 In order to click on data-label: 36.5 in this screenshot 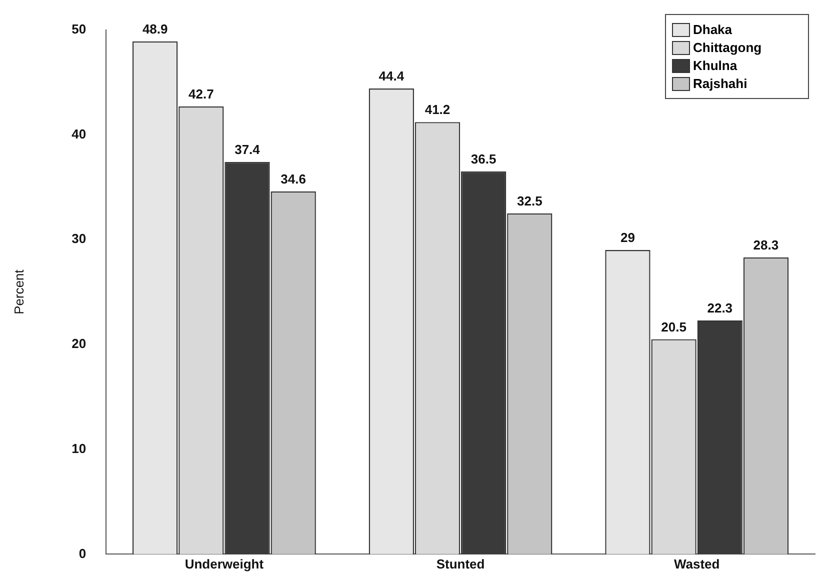, I will do `click(483, 158)`.